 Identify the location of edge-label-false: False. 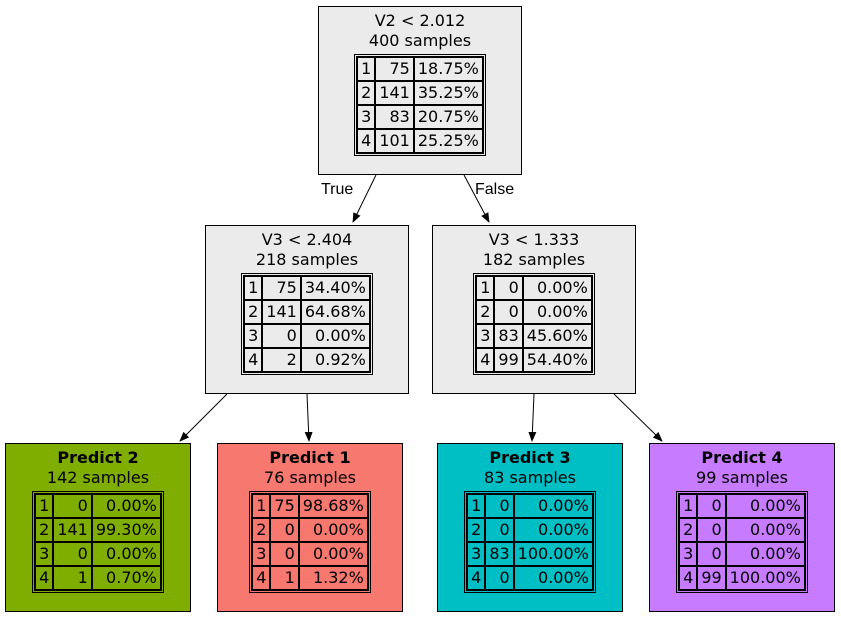
(495, 189).